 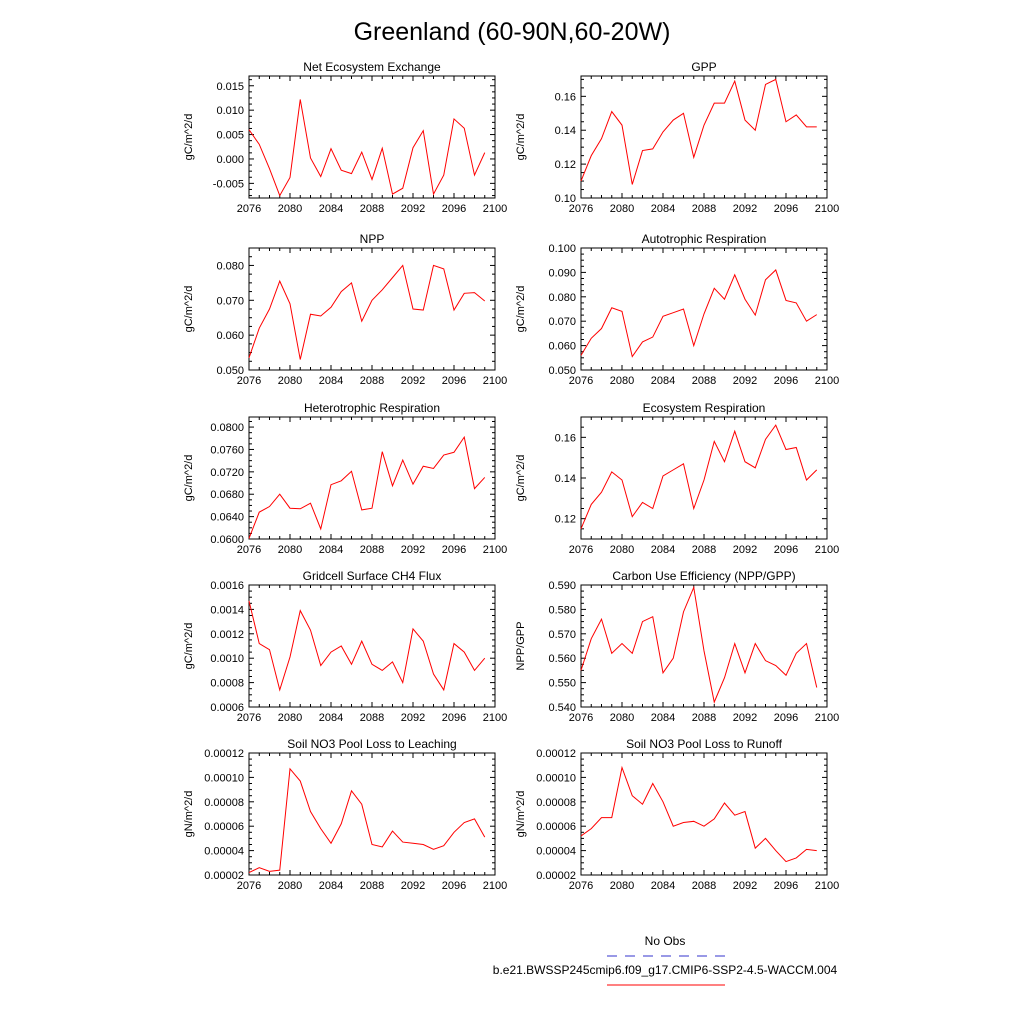 I want to click on y-tick-label: 0.0010, so click(x=227, y=659).